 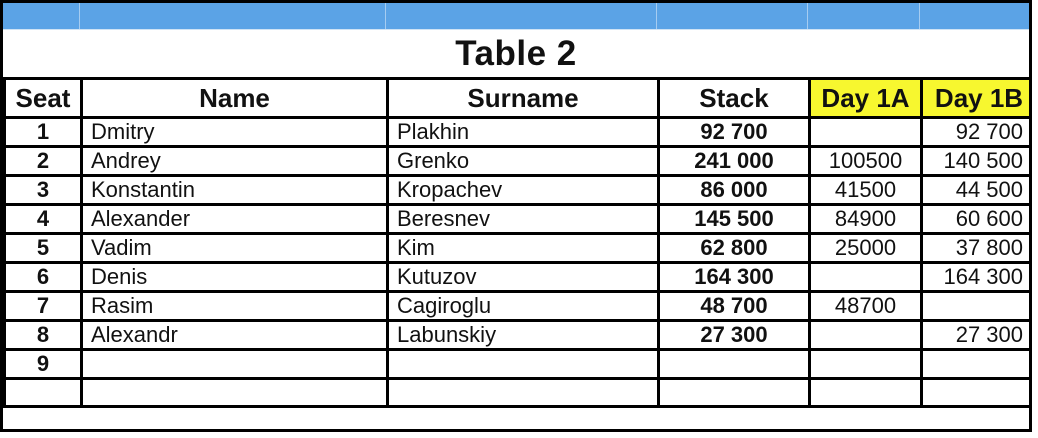 I want to click on cell-day1b: 140 500, so click(x=974, y=161).